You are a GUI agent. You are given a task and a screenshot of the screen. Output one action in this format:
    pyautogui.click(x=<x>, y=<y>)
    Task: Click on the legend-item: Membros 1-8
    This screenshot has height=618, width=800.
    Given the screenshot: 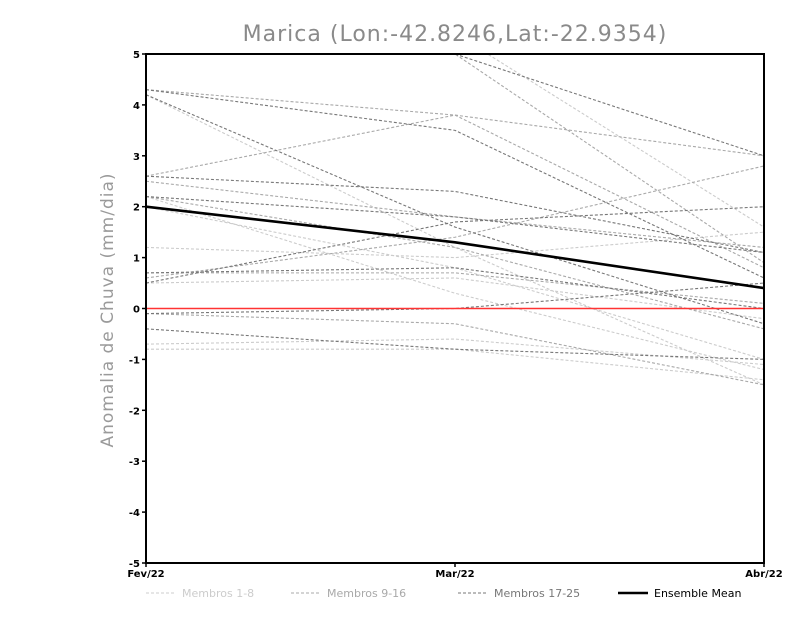 What is the action you would take?
    pyautogui.click(x=200, y=593)
    